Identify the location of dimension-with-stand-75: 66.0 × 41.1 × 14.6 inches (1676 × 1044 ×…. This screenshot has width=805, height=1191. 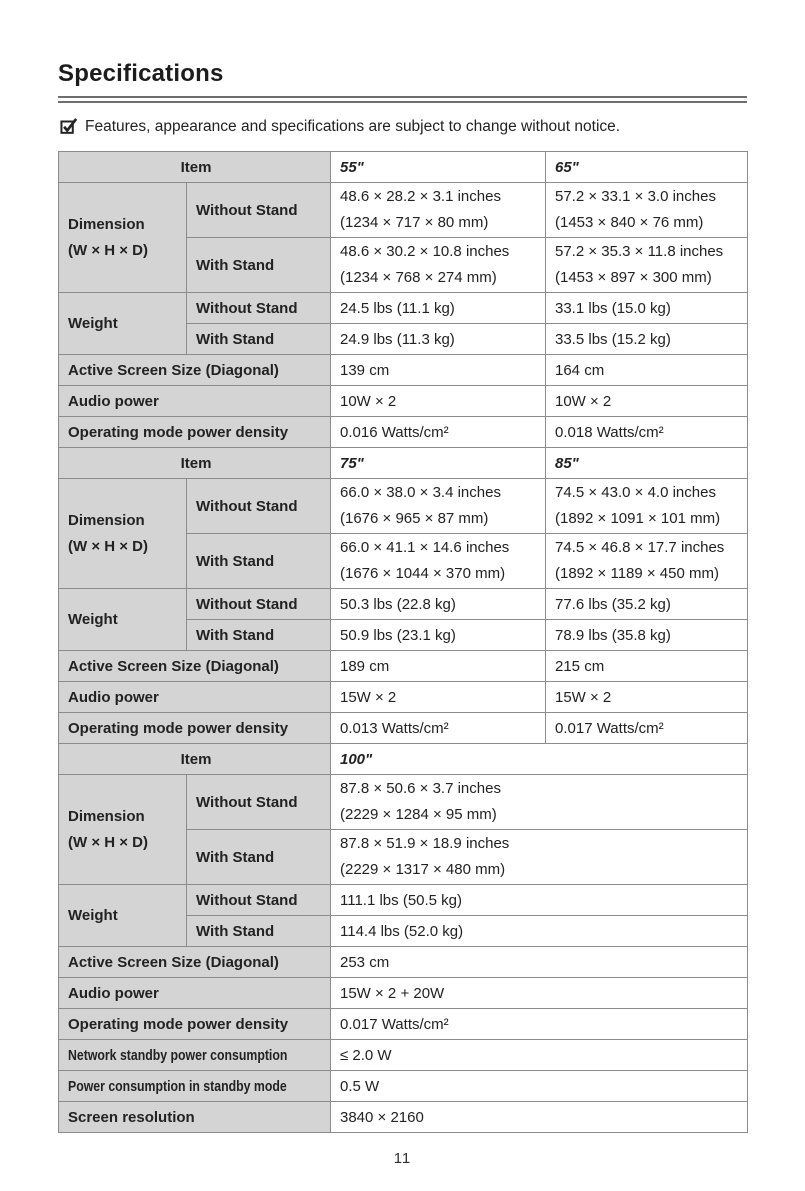
(438, 561).